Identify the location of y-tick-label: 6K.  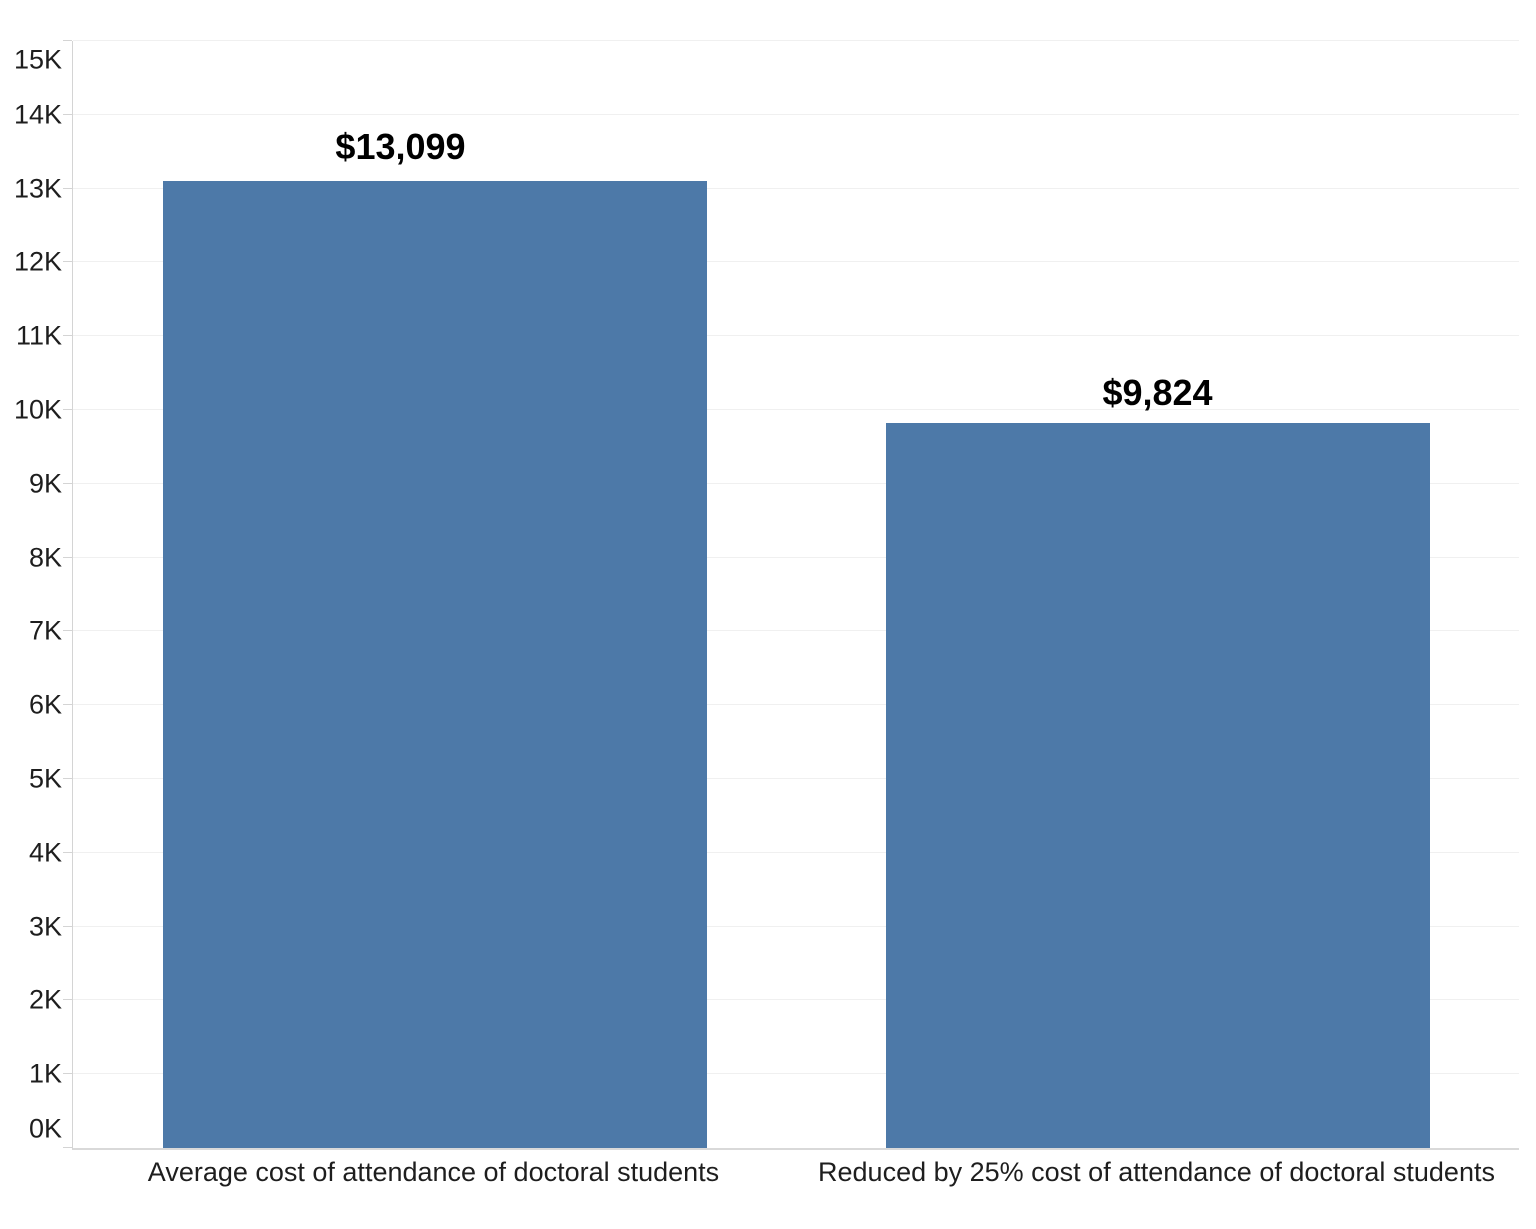
(45, 704).